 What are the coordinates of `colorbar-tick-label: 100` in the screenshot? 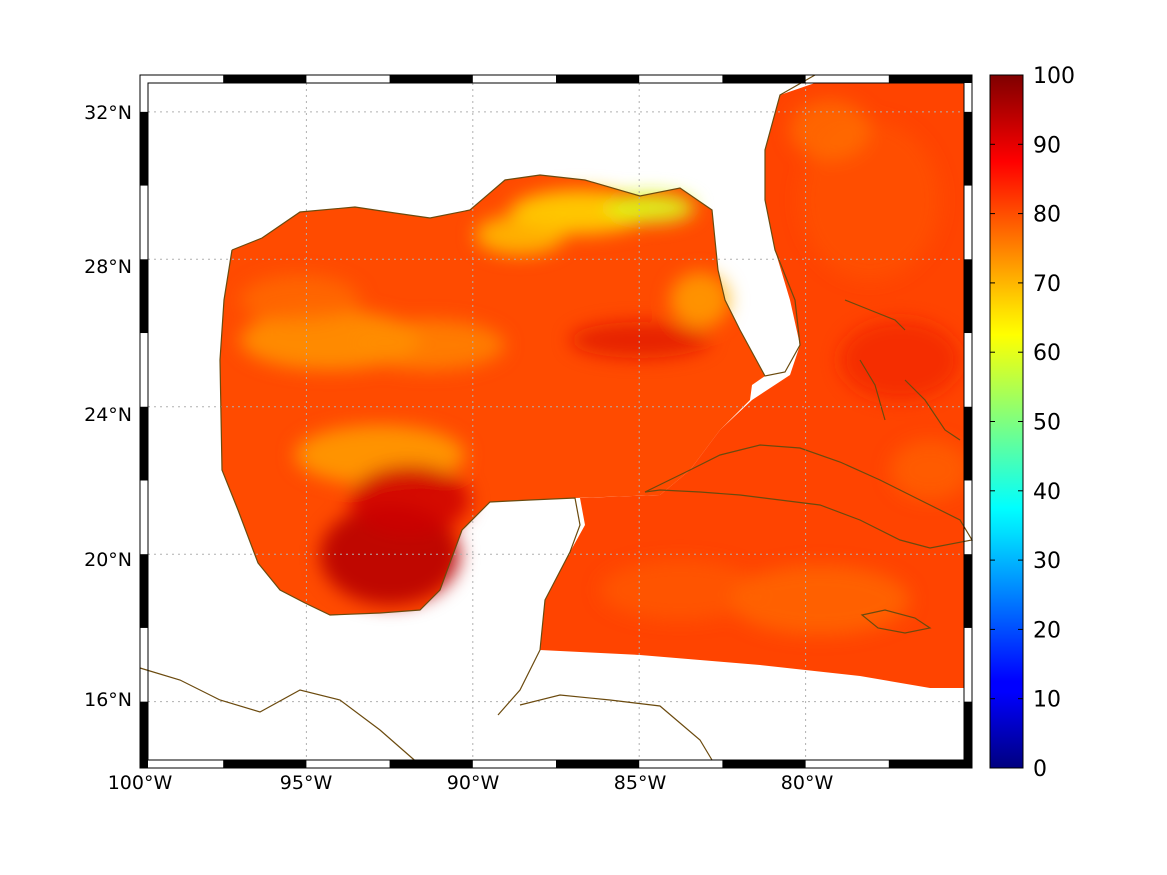 It's located at (1054, 76).